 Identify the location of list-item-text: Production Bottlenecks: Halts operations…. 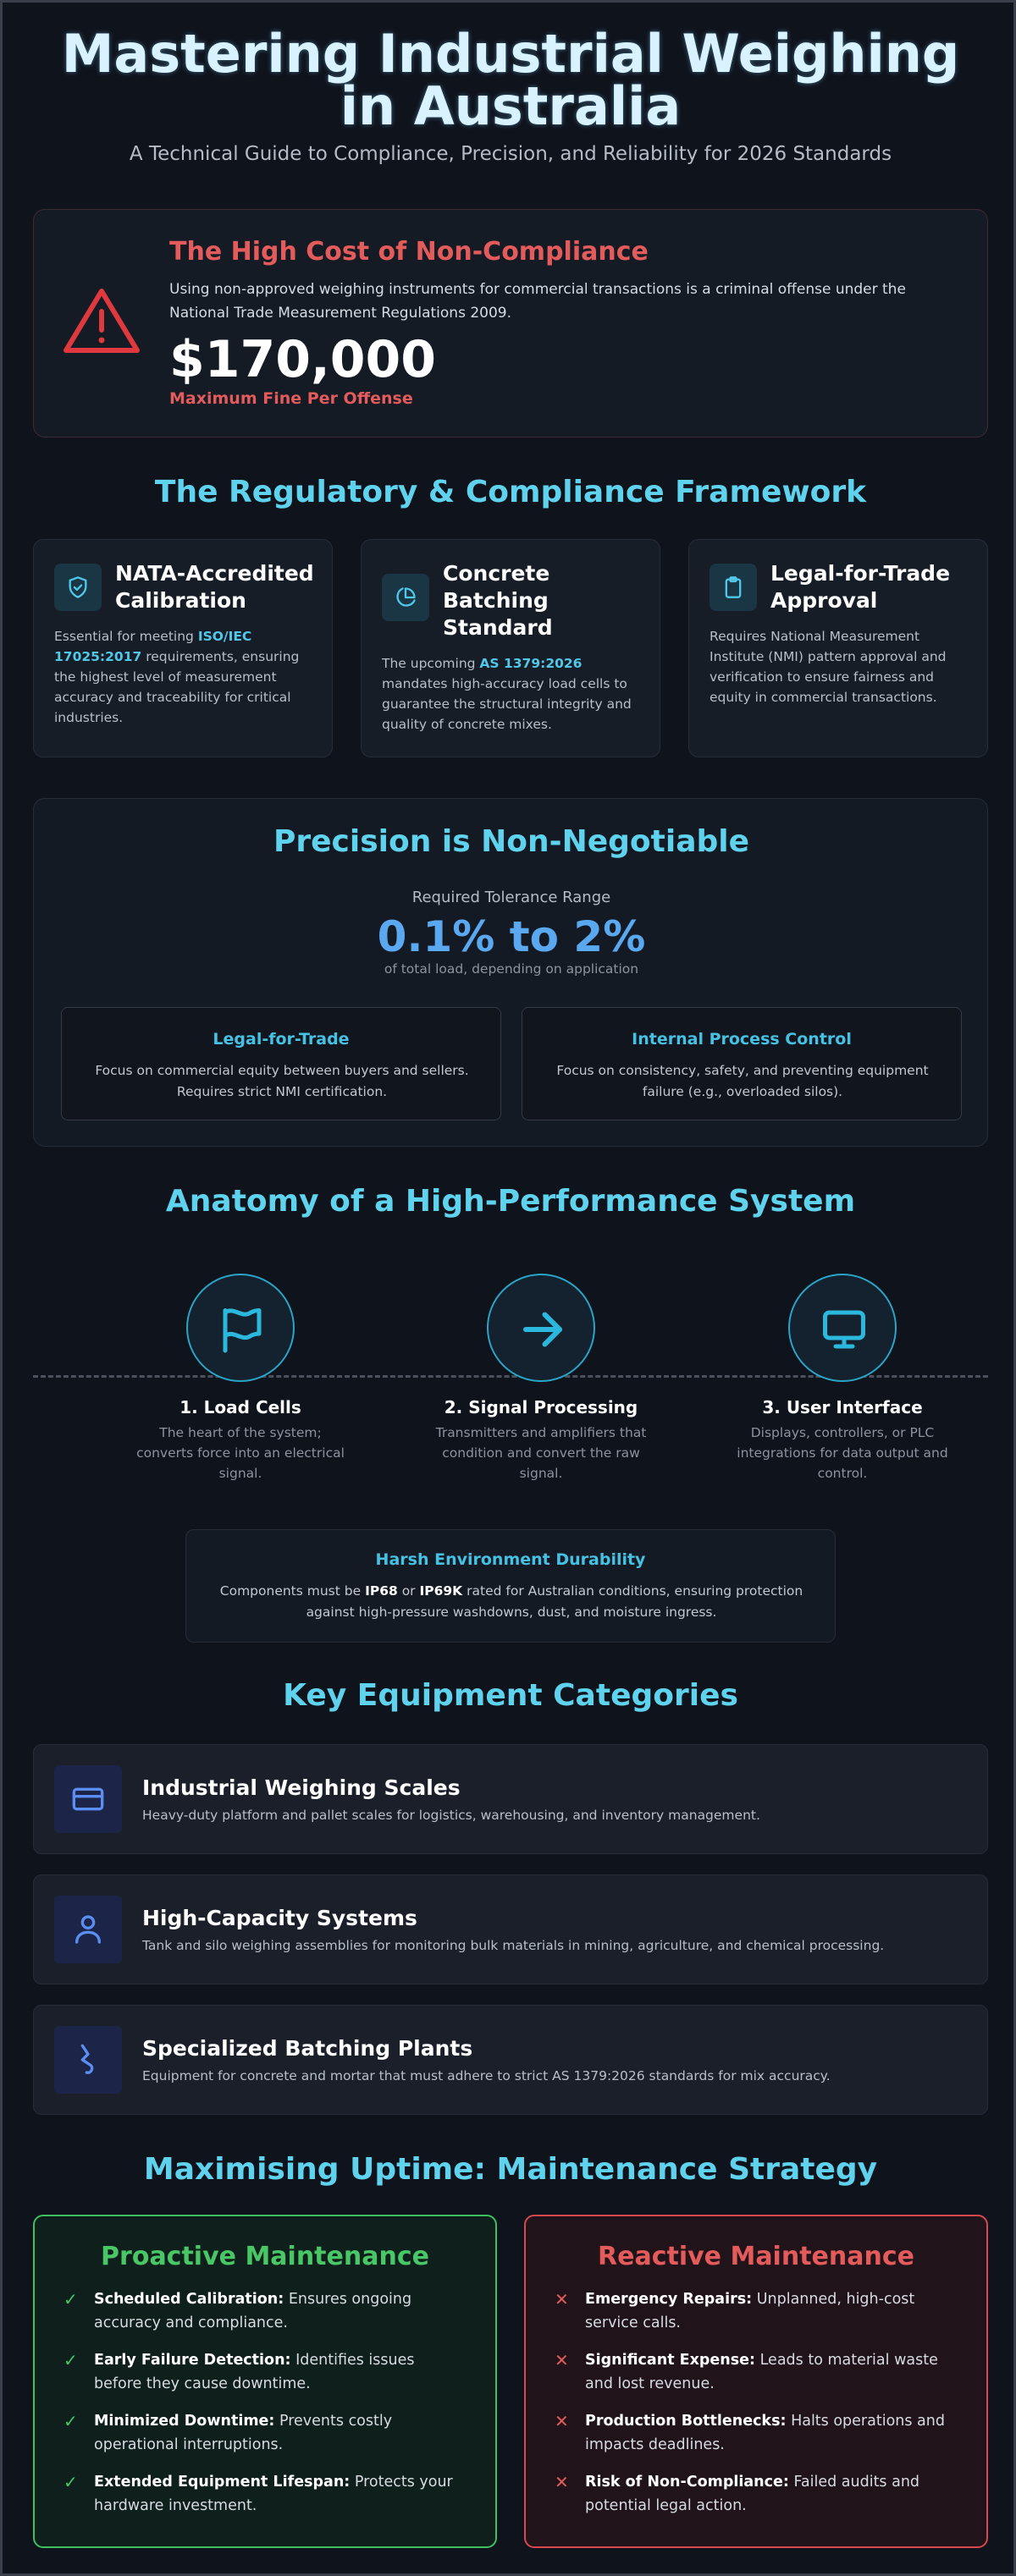
(765, 2433).